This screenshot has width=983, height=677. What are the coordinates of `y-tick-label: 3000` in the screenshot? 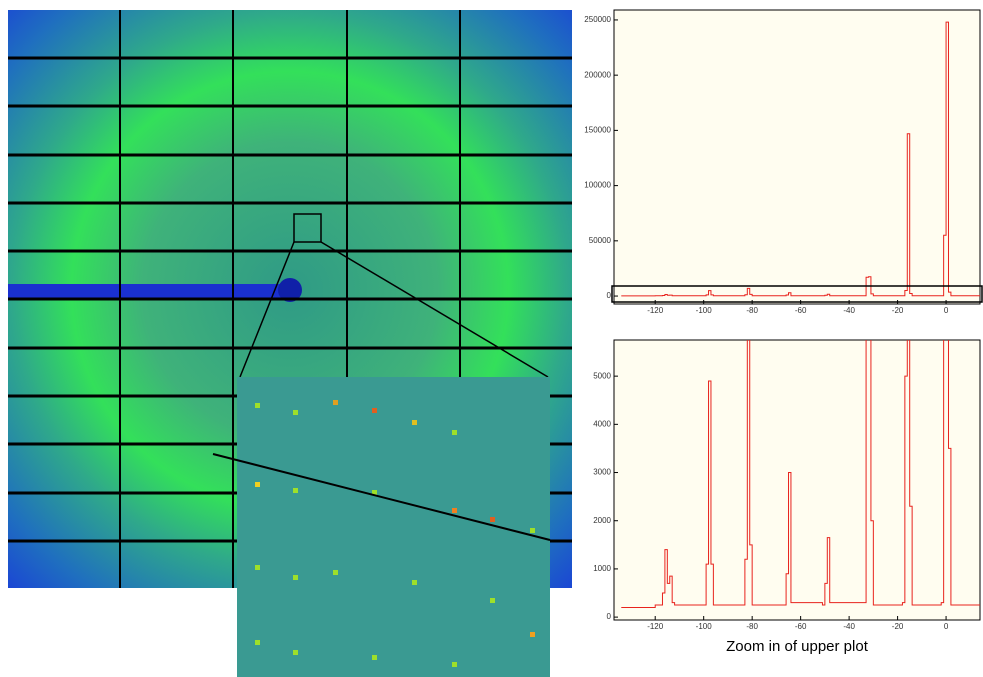 It's located at (602, 472).